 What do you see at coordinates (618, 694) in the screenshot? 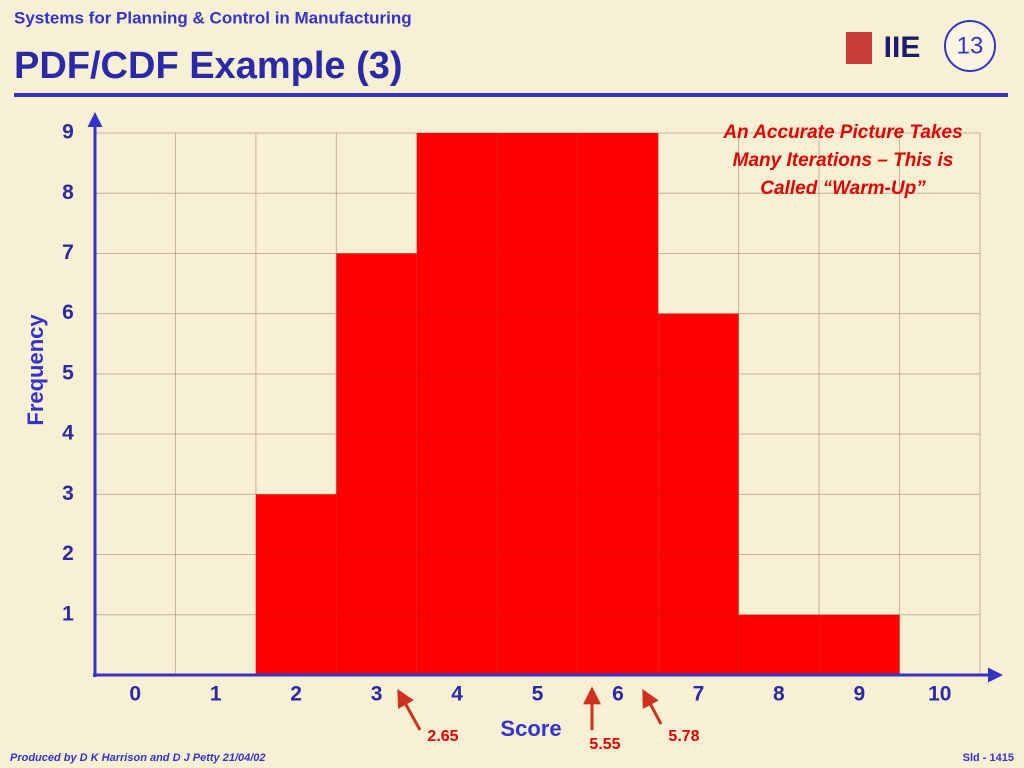
I see `x-tick-label: 6` at bounding box center [618, 694].